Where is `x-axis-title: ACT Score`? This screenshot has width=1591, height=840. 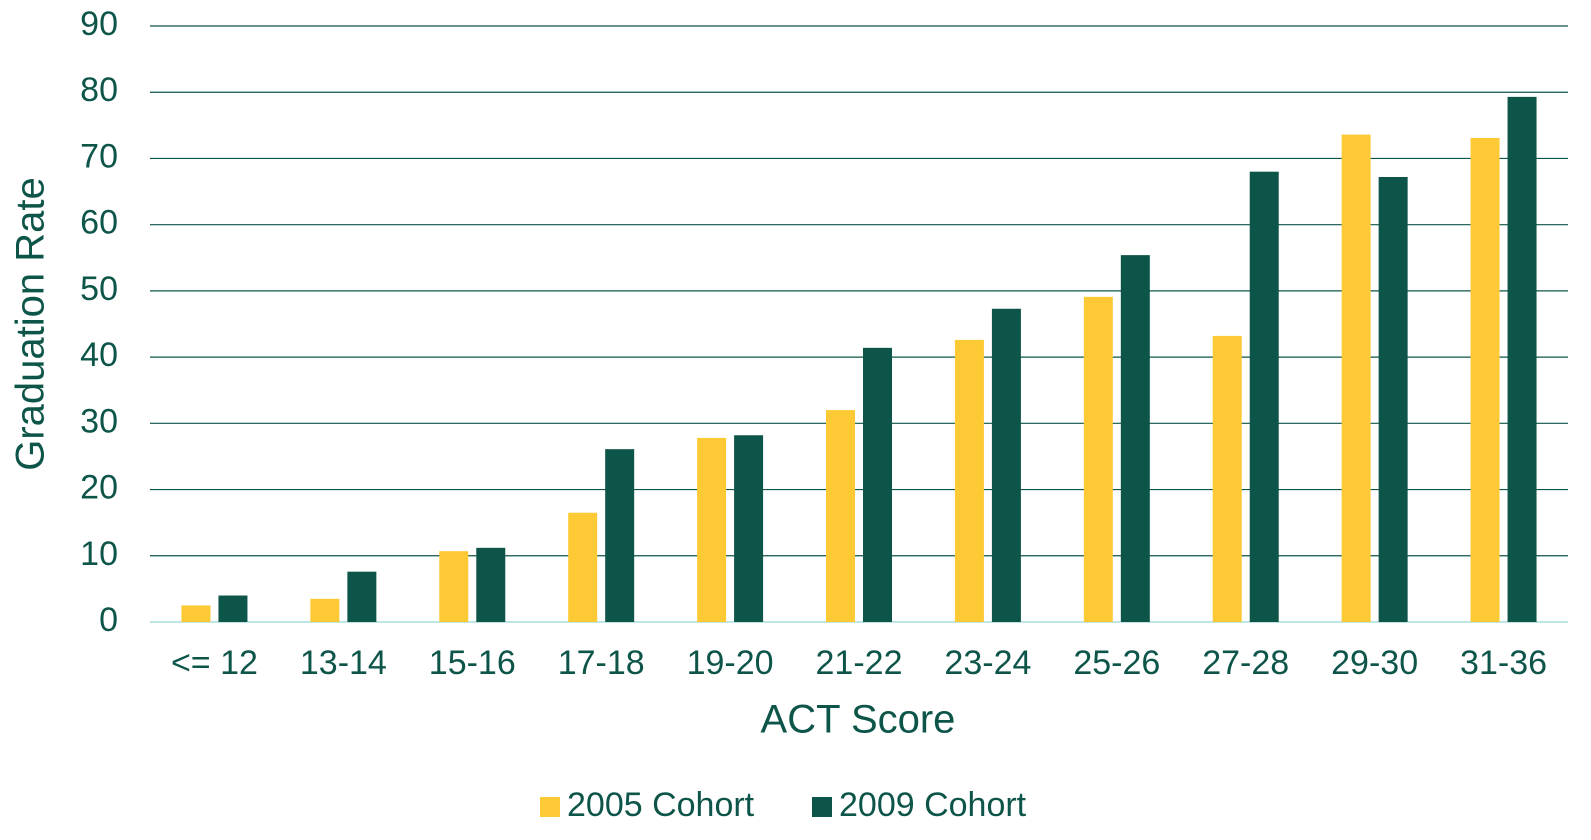
x-axis-title: ACT Score is located at coordinates (858, 720).